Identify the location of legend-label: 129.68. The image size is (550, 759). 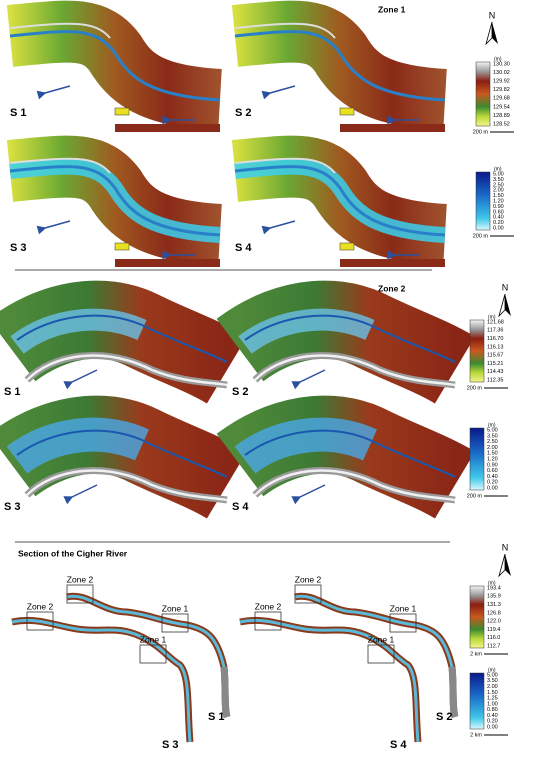
(501, 99).